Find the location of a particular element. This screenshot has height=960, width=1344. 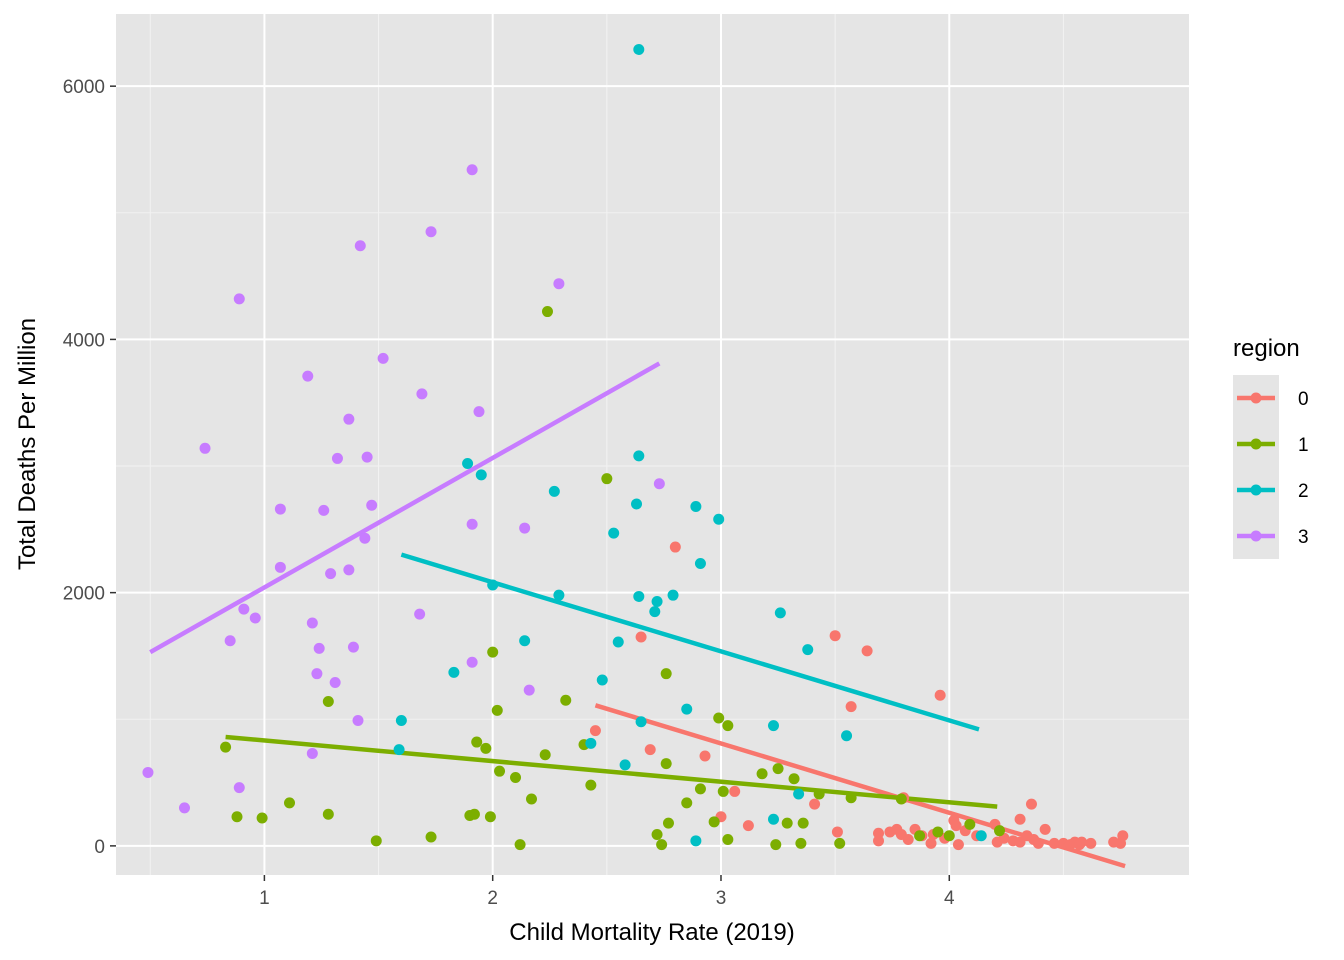

y-tick-label: 4000 is located at coordinates (84, 340).